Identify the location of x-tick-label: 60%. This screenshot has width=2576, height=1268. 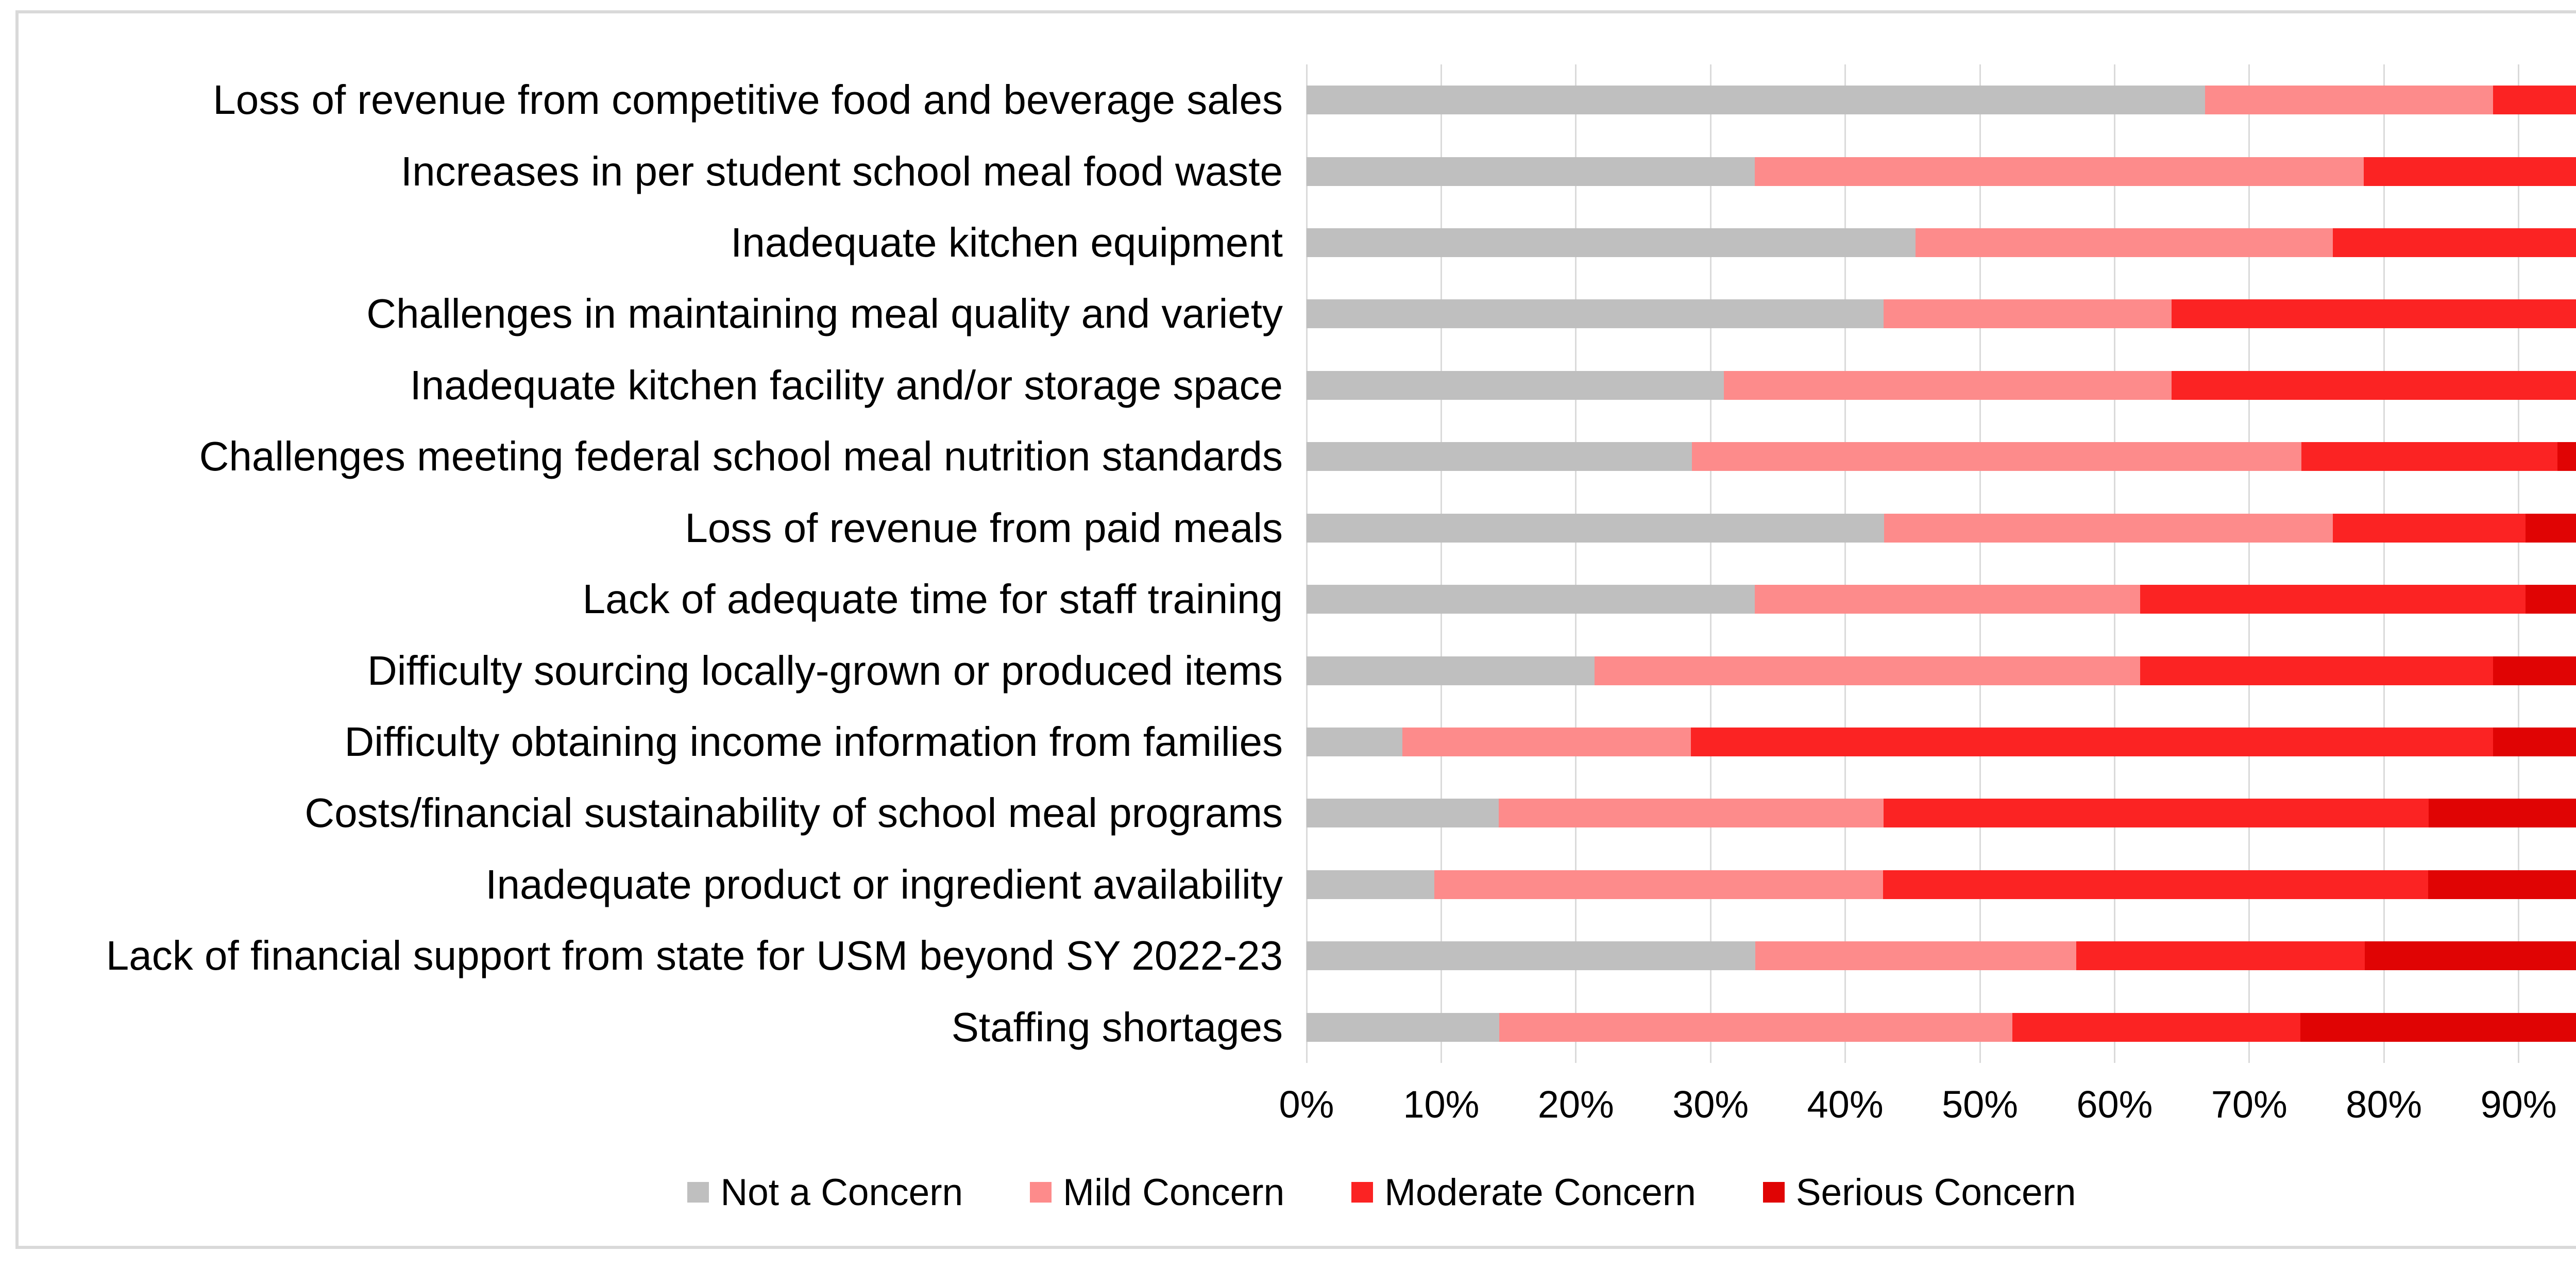
(2114, 1104).